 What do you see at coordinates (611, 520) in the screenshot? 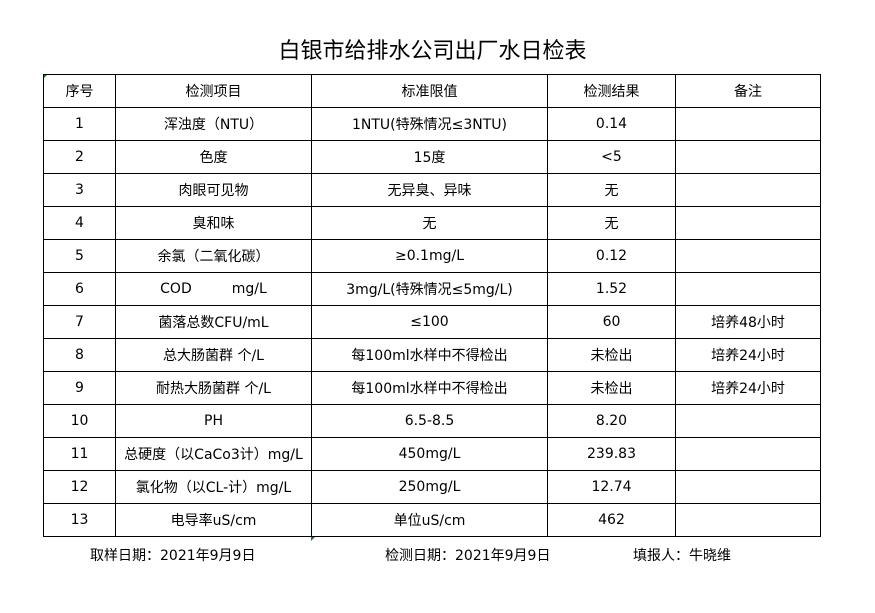
I see `table-cell: 462` at bounding box center [611, 520].